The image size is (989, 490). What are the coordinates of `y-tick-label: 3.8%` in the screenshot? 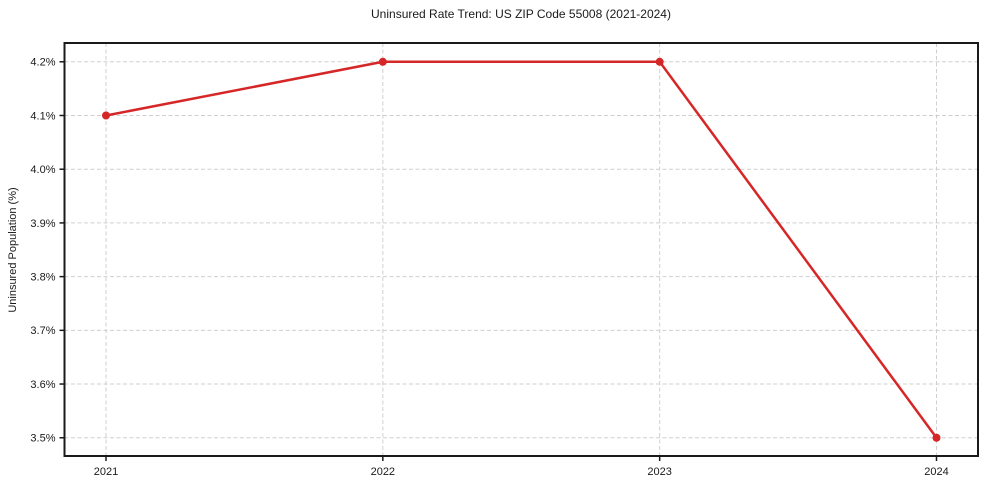 It's located at (42, 277).